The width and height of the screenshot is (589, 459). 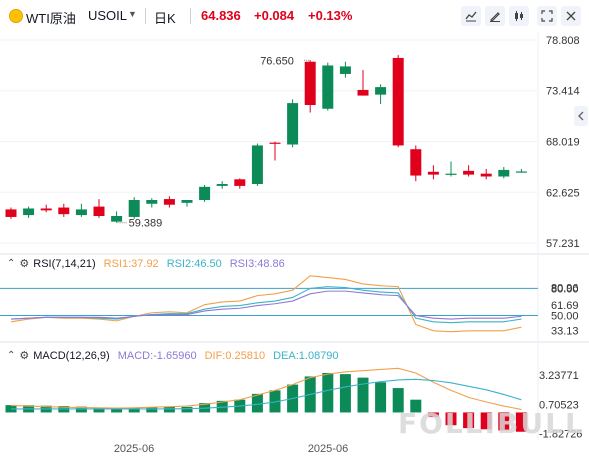 I want to click on chevron-left-icon, so click(x=581, y=116).